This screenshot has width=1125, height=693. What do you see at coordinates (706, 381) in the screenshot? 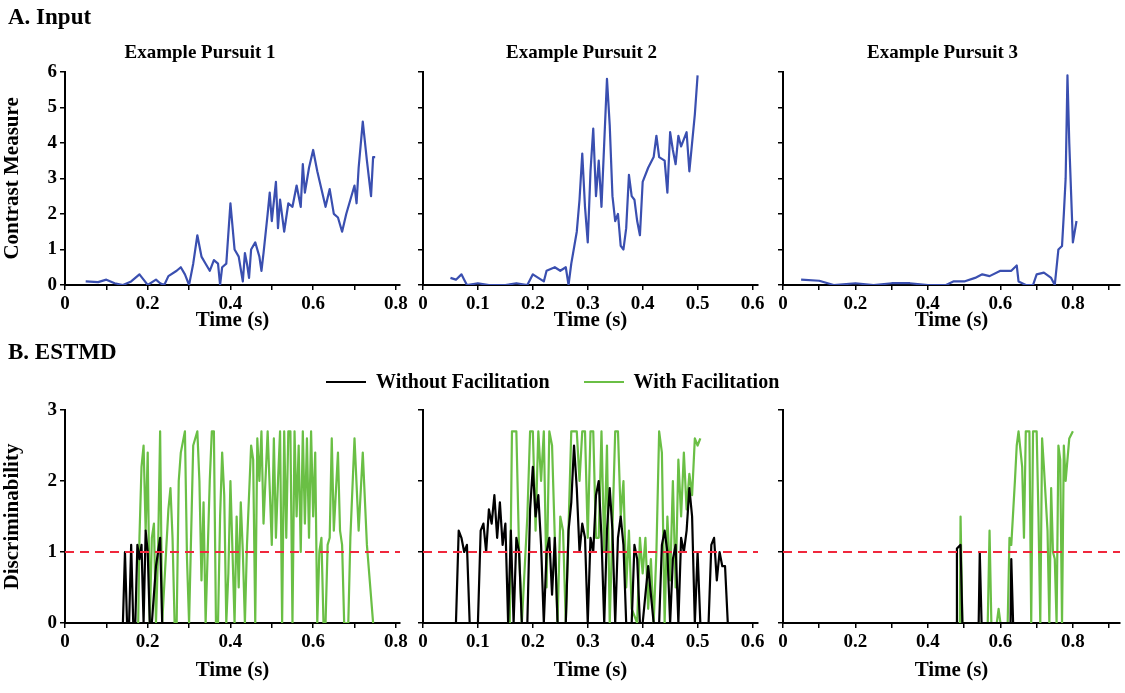
I see `legend-label: With Facilitation` at bounding box center [706, 381].